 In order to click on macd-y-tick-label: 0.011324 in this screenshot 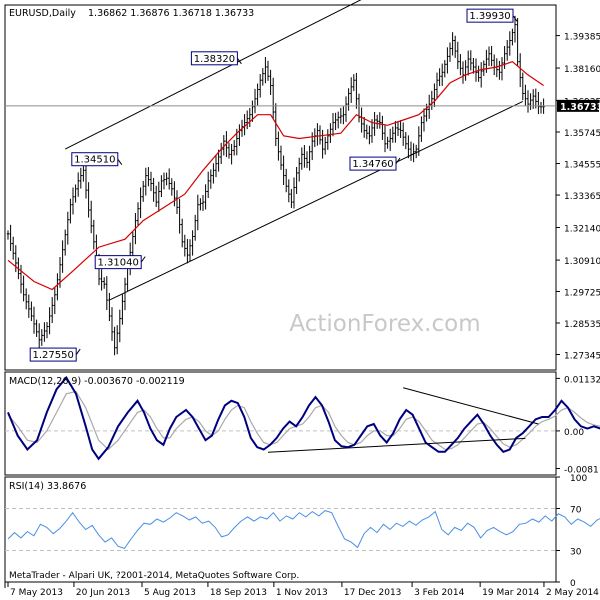, I will do `click(582, 380)`.